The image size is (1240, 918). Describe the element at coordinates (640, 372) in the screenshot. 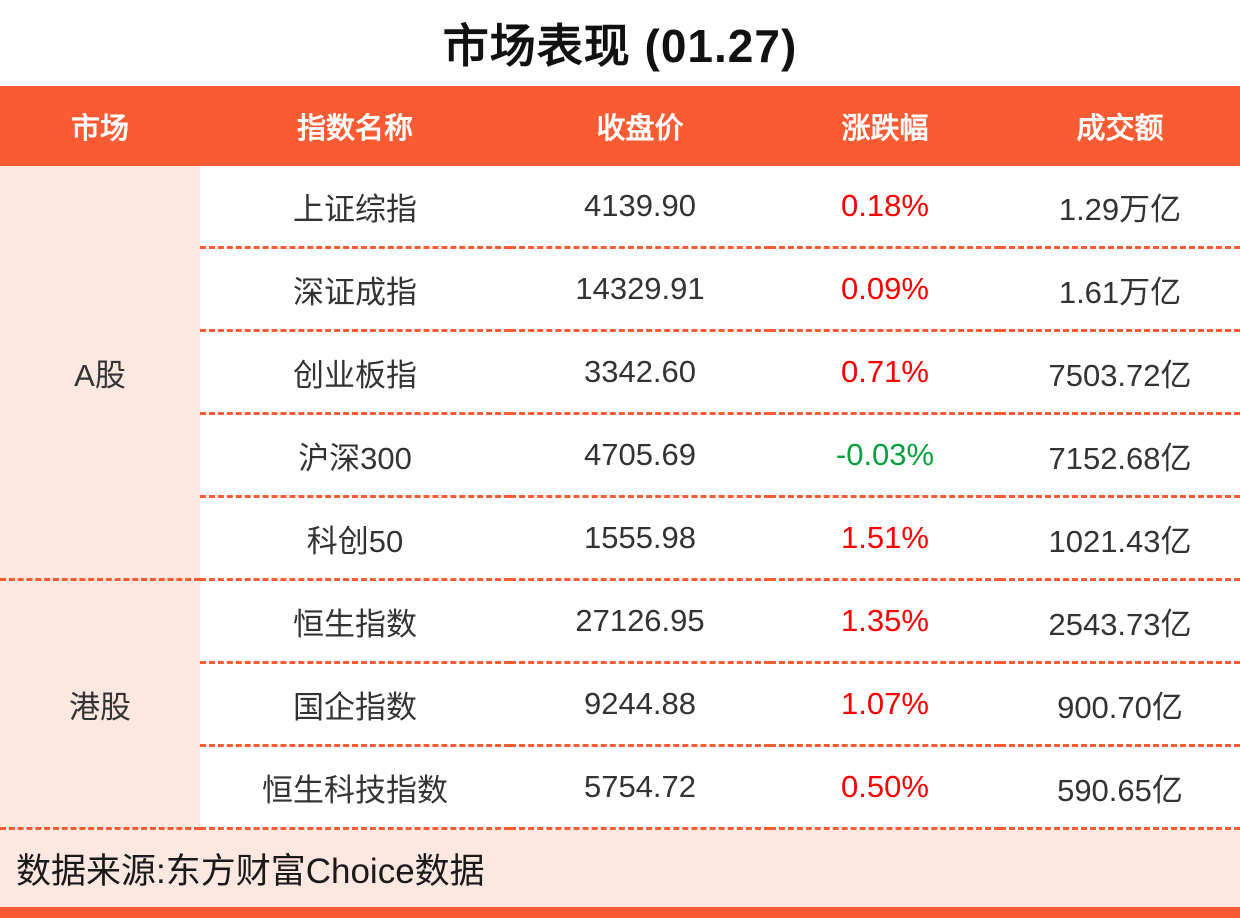

I see `close-cell: 3342.60` at that location.